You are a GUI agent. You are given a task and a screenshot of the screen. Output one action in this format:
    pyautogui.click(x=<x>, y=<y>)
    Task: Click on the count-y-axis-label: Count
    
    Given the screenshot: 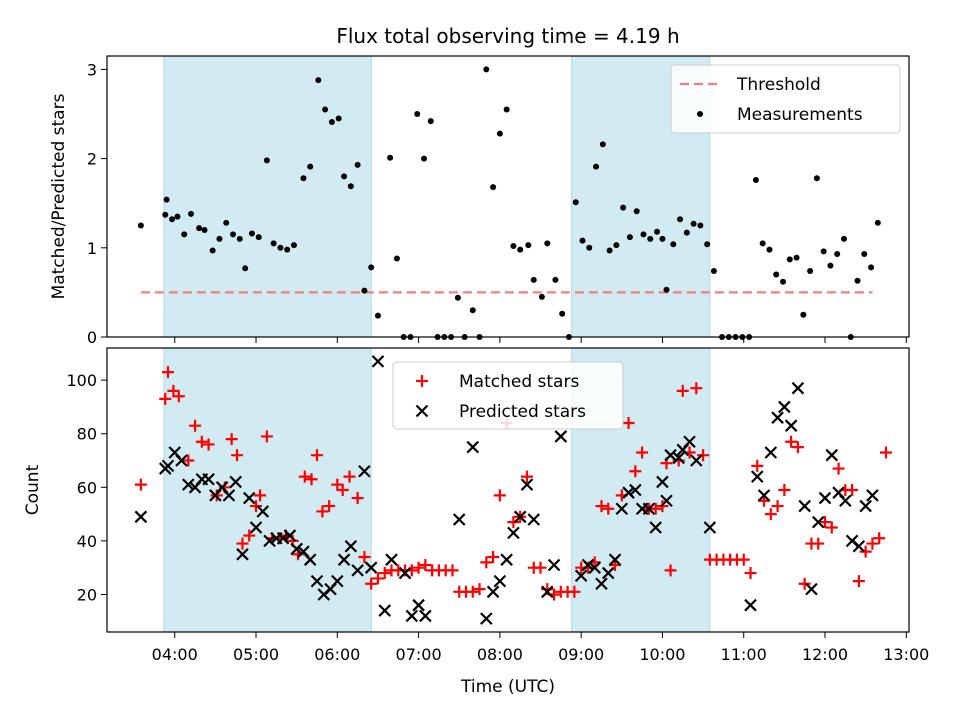 What is the action you would take?
    pyautogui.click(x=33, y=489)
    